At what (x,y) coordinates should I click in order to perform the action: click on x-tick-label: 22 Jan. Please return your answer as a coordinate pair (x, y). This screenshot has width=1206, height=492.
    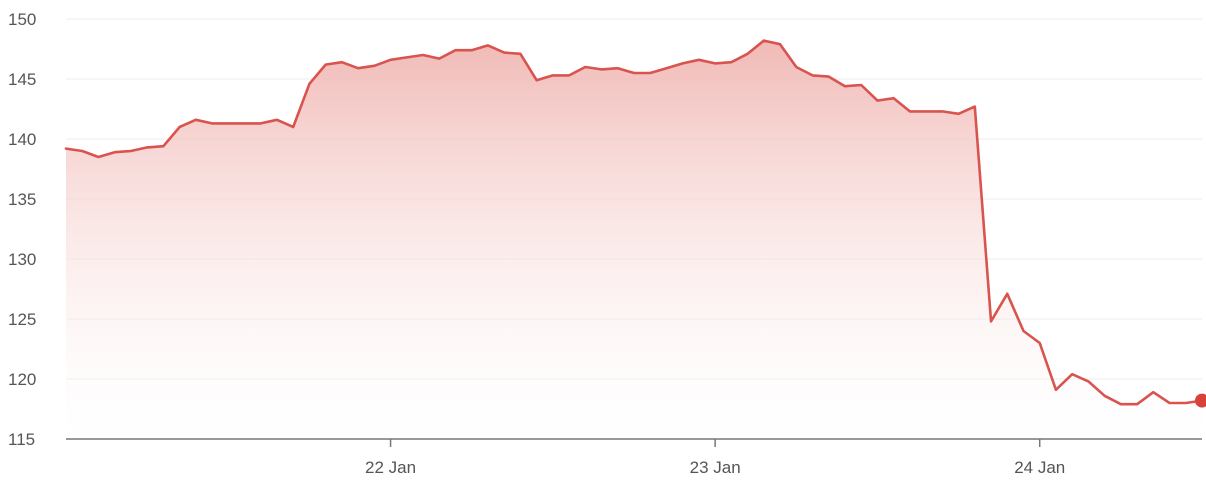
    Looking at the image, I should click on (390, 467).